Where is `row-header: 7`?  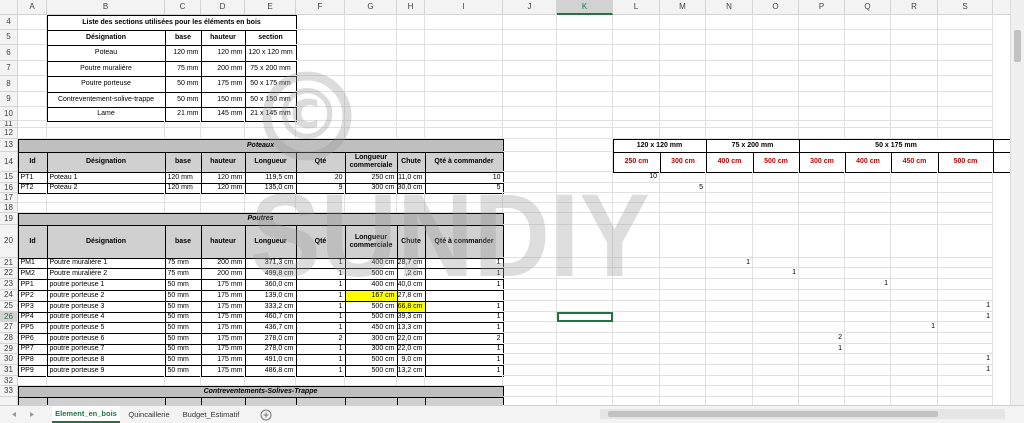
row-header: 7 is located at coordinates (9, 68).